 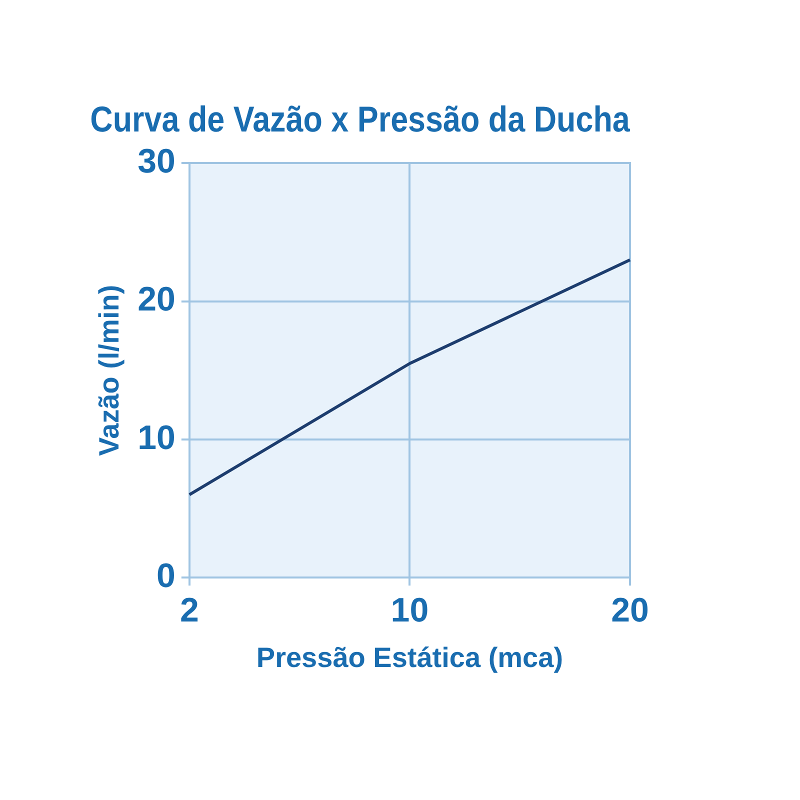 What do you see at coordinates (109, 370) in the screenshot?
I see `y-axis-title: Vazão (l/min)` at bounding box center [109, 370].